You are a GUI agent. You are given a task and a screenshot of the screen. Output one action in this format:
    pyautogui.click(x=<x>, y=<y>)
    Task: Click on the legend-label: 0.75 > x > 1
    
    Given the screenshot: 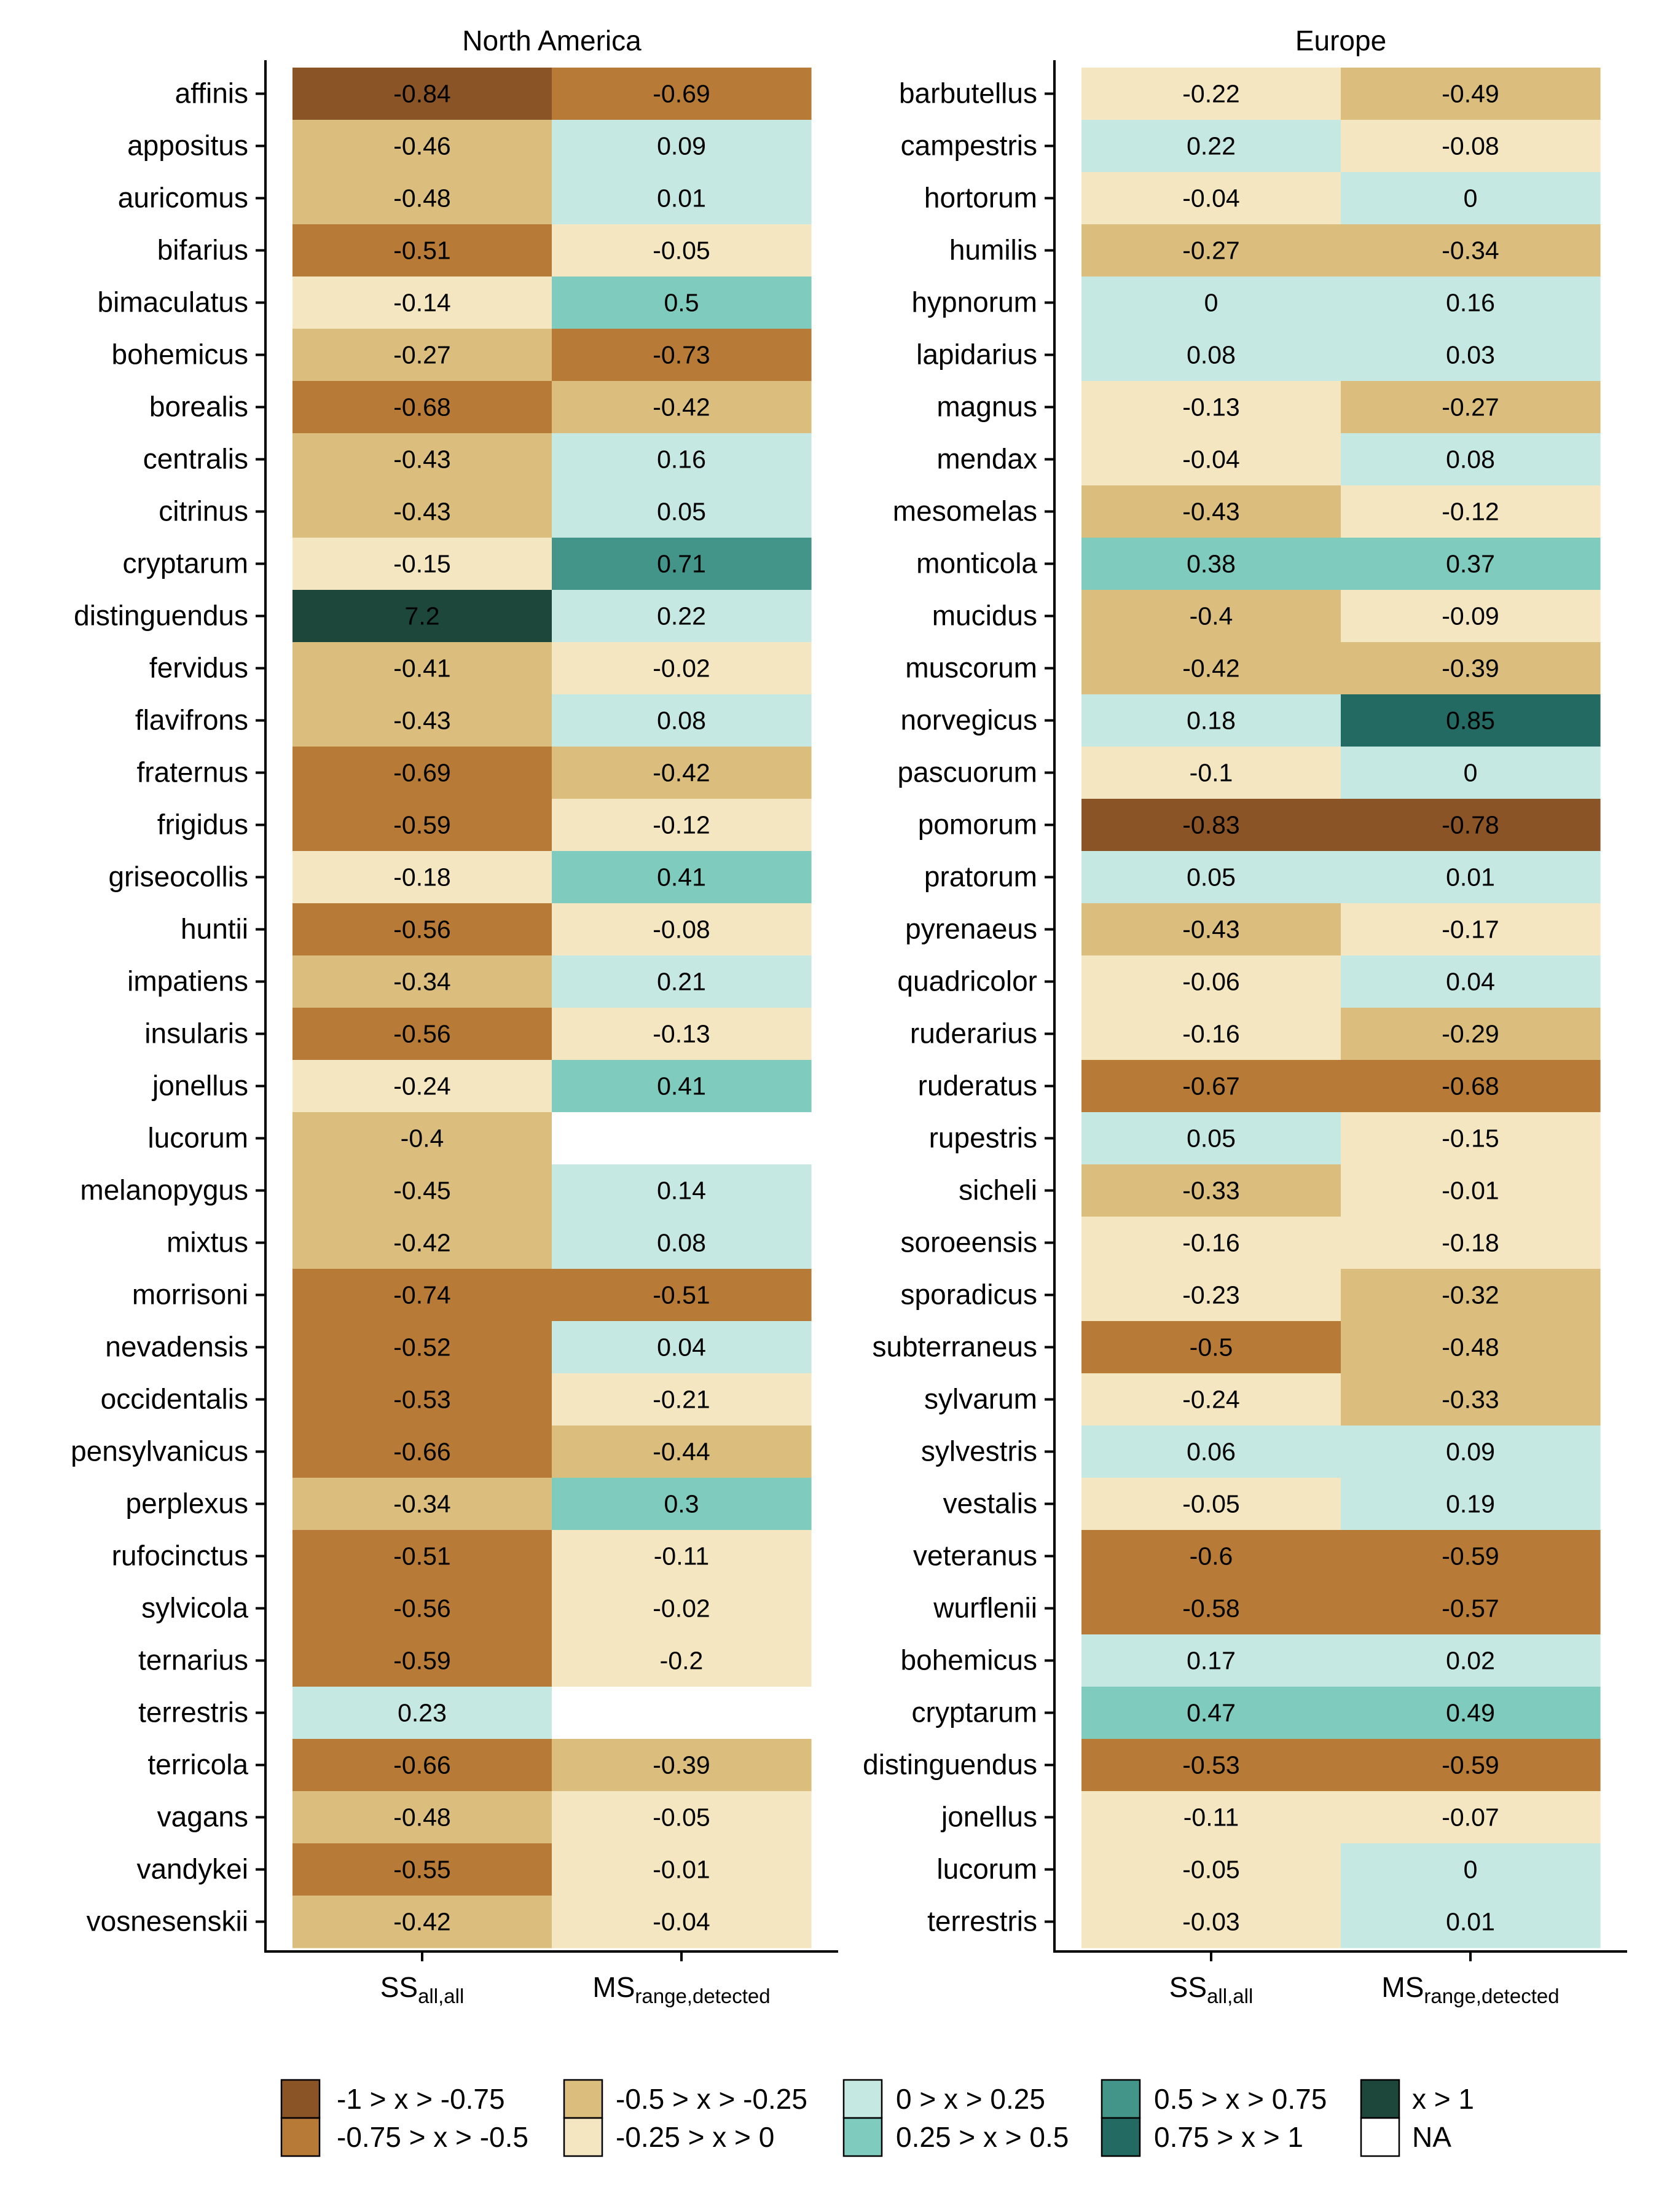 What is the action you would take?
    pyautogui.click(x=1229, y=2137)
    